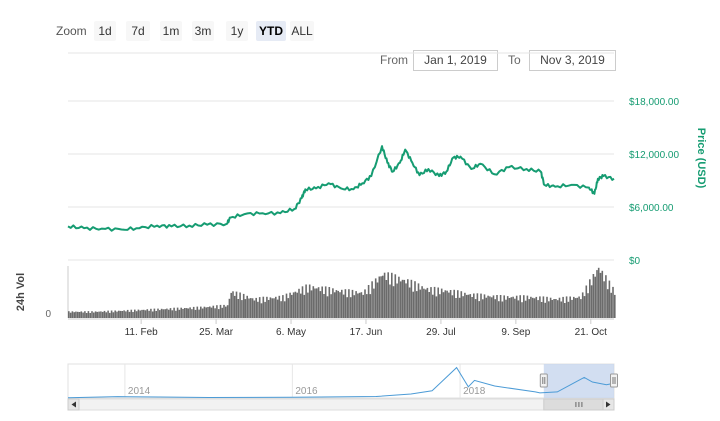 Image resolution: width=720 pixels, height=421 pixels. I want to click on zoom-button-1d: 1d, so click(105, 31).